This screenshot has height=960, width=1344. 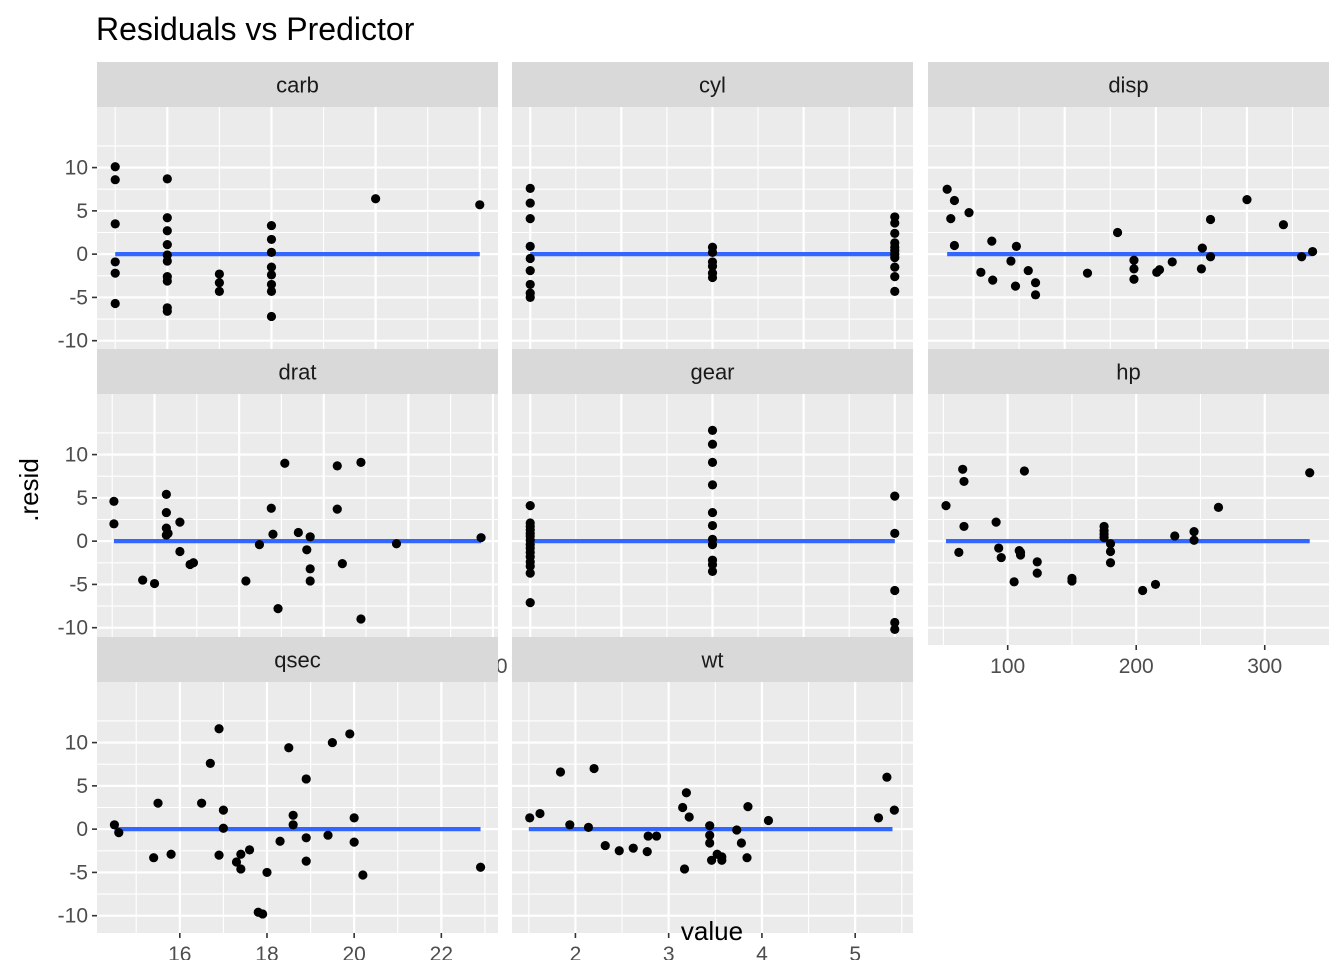 What do you see at coordinates (82, 498) in the screenshot?
I see `y-tick-label: 5` at bounding box center [82, 498].